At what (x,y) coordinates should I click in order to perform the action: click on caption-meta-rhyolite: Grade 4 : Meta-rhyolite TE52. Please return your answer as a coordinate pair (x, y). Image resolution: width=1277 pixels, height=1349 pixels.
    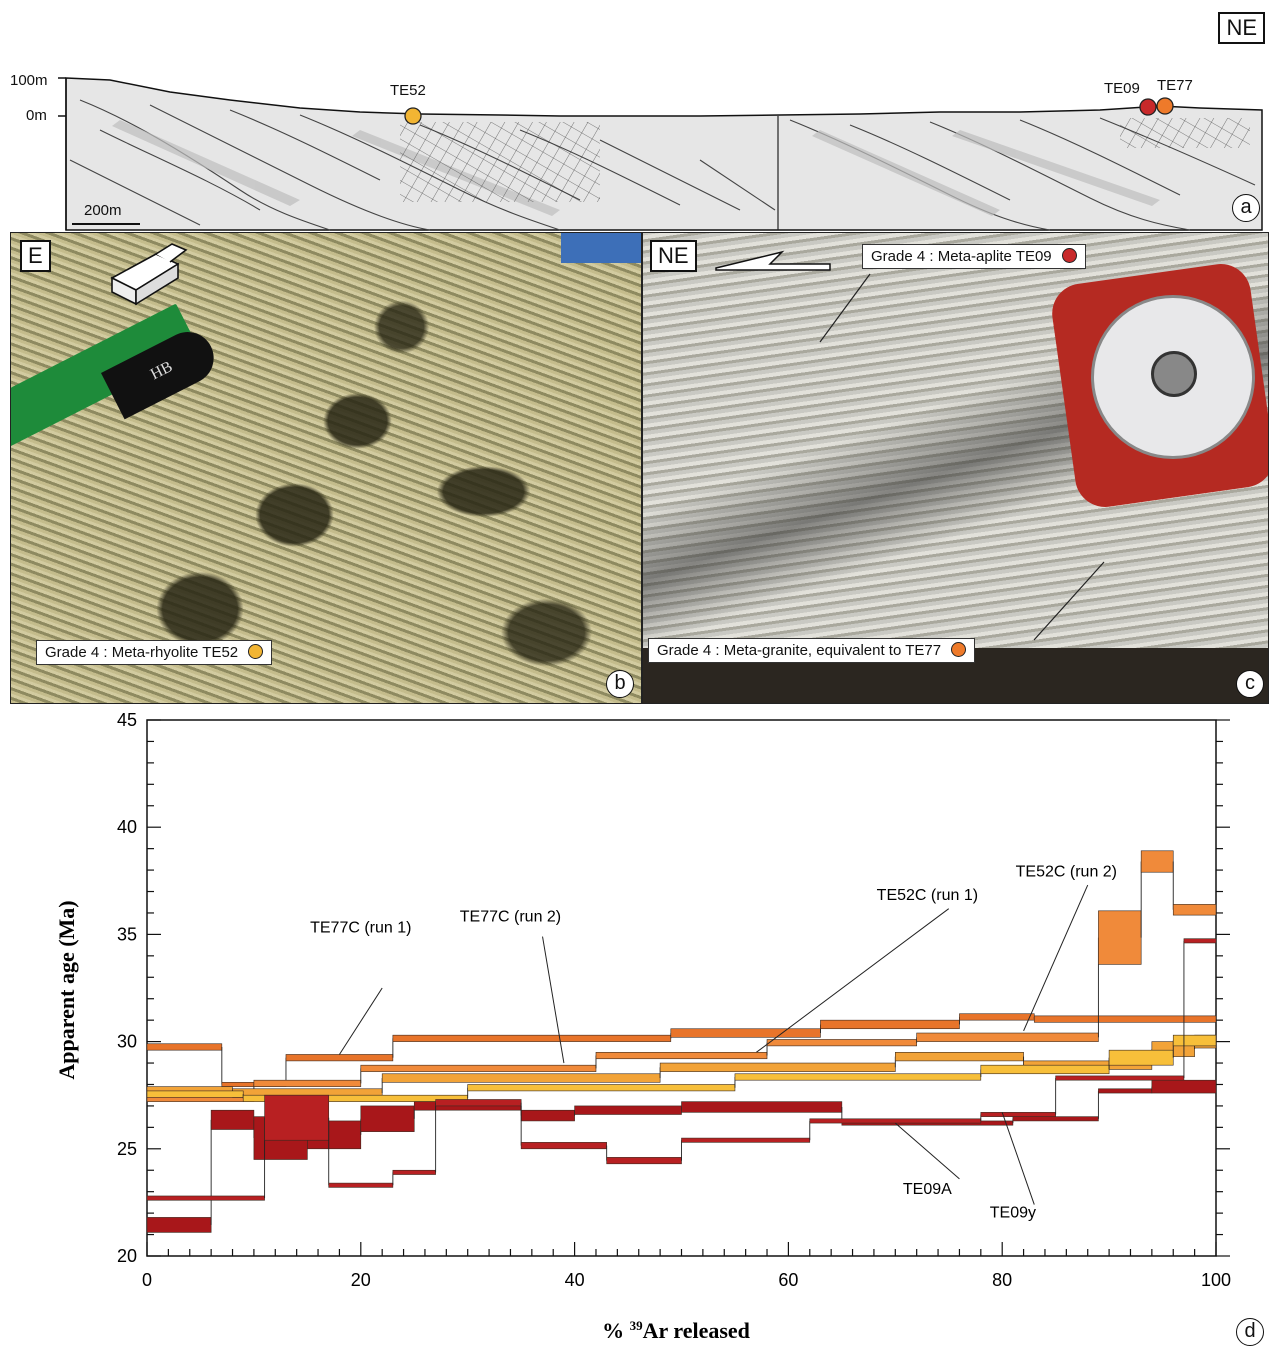
    Looking at the image, I should click on (154, 652).